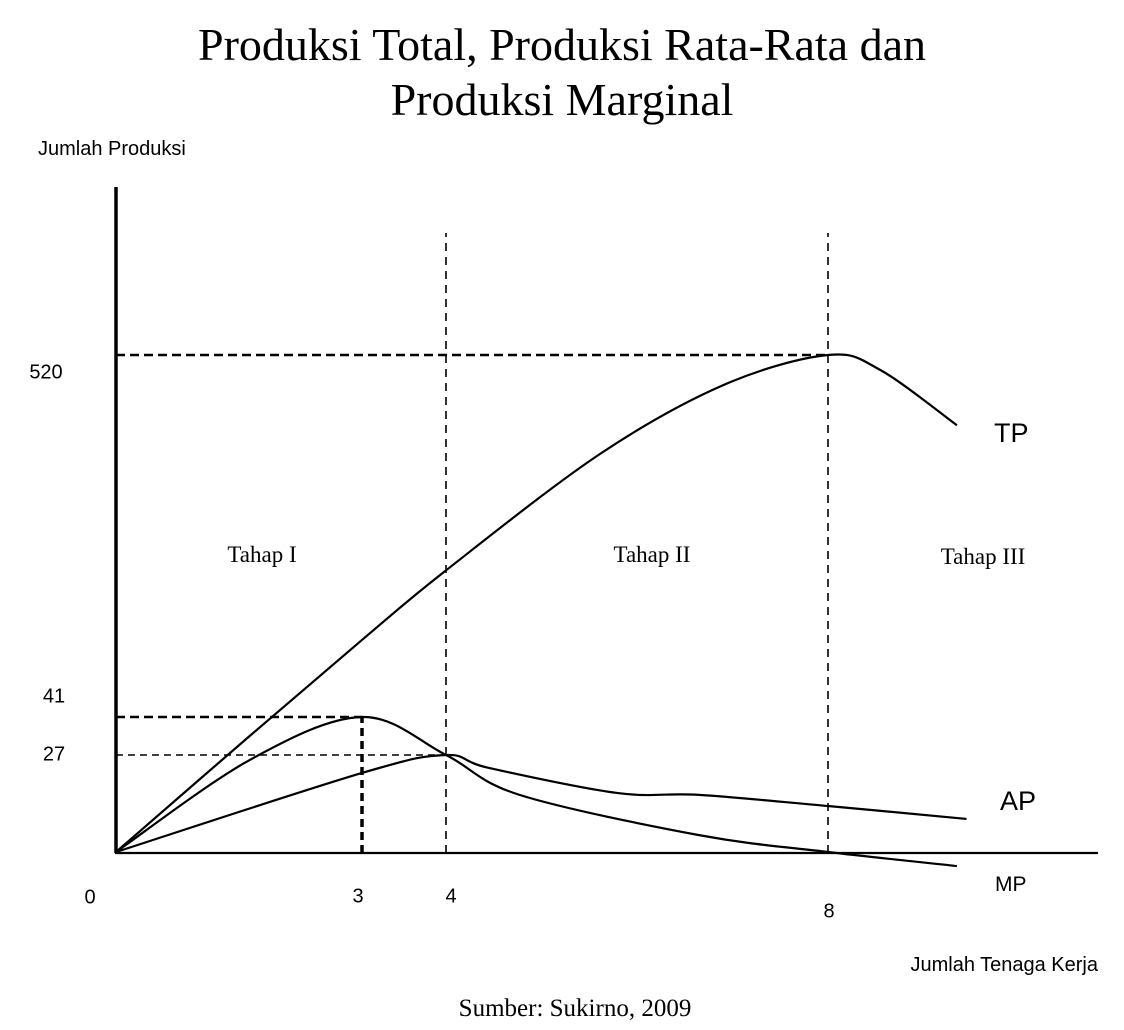  Describe the element at coordinates (46, 372) in the screenshot. I see `y-tick-520: 520` at that location.